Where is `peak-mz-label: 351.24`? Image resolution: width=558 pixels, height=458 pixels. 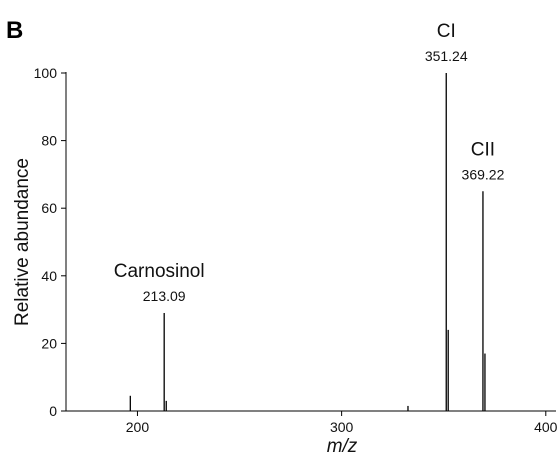
peak-mz-label: 351.24 is located at coordinates (446, 56).